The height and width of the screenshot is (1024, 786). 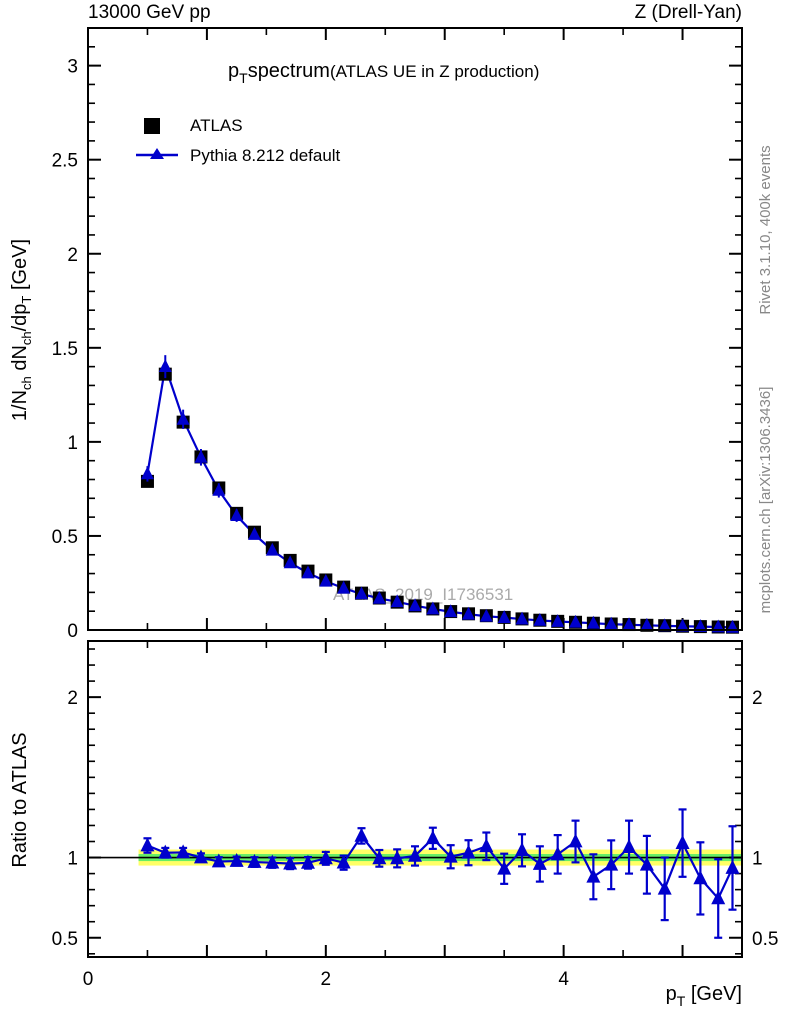 I want to click on legend-marker-triangle-icon, so click(x=157, y=153).